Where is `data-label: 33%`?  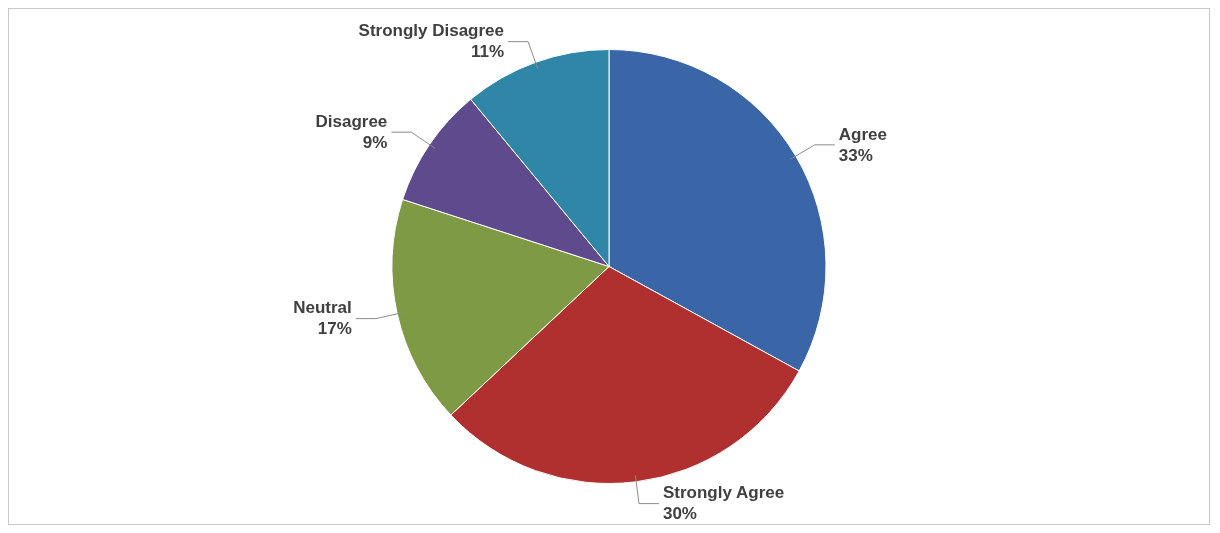 data-label: 33% is located at coordinates (855, 155).